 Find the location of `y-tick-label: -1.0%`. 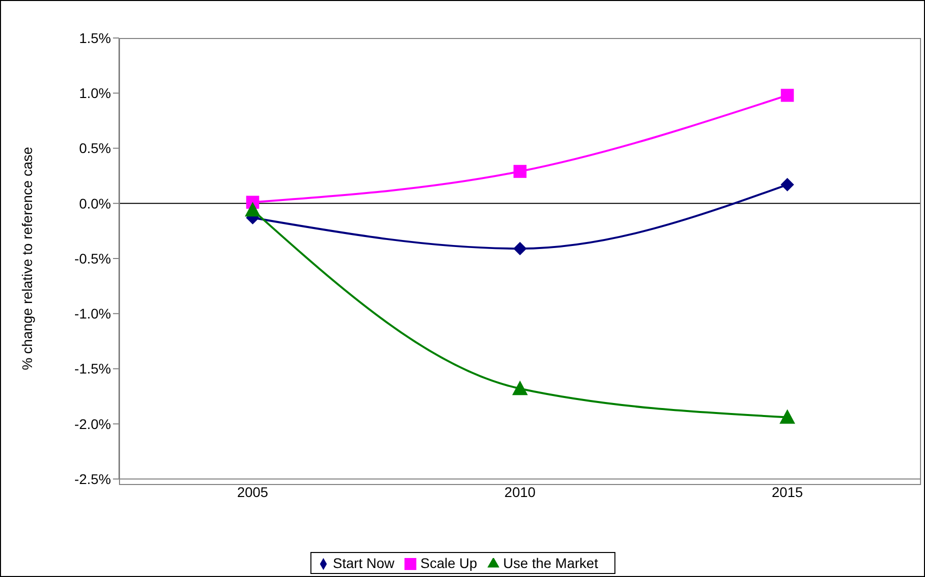

y-tick-label: -1.0% is located at coordinates (92, 314).